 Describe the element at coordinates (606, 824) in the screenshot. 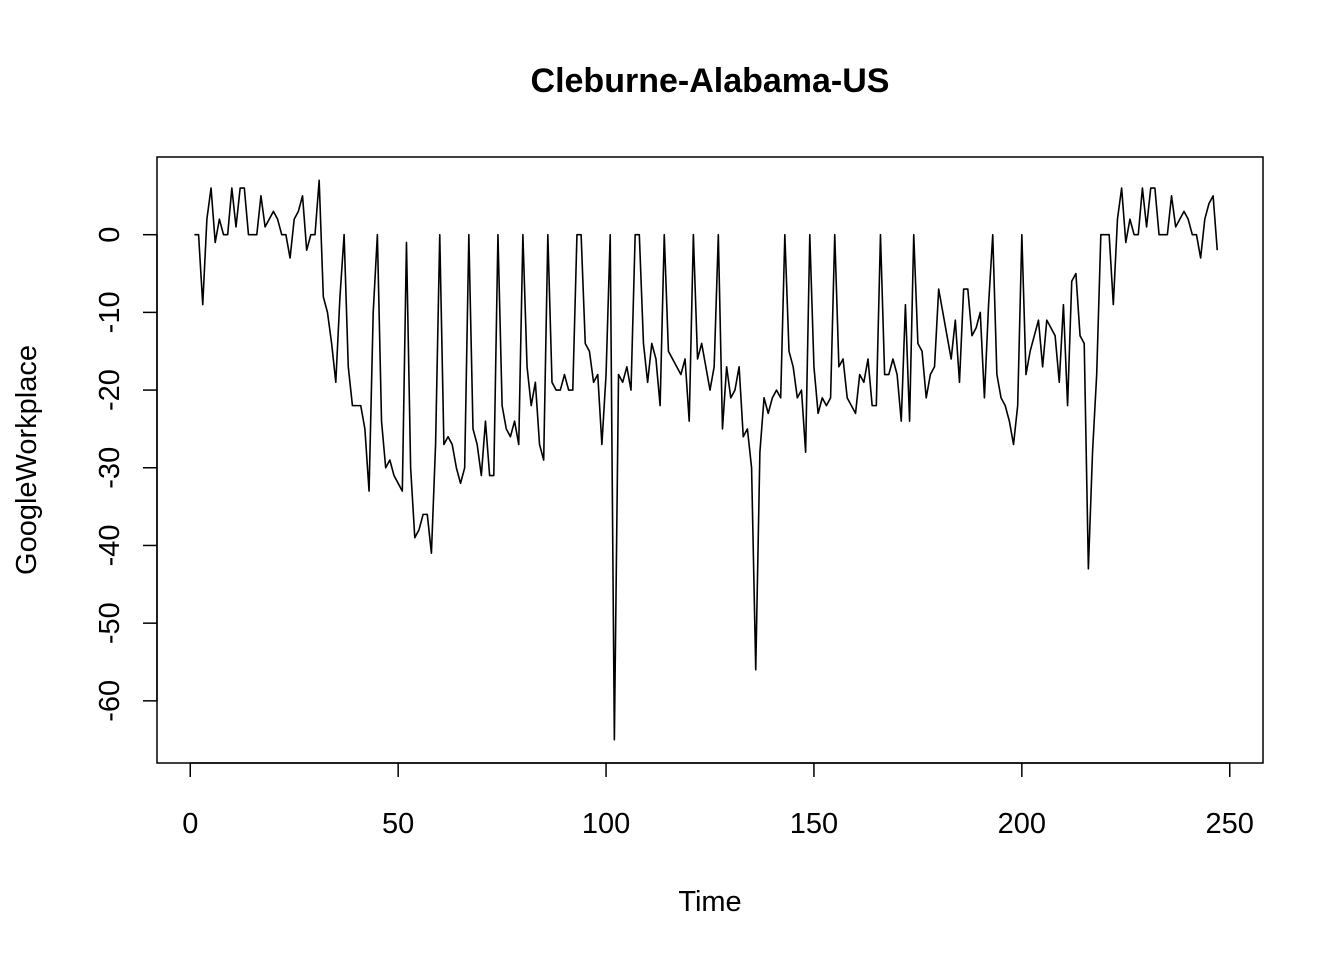

I see `x-tick-label: 100` at that location.